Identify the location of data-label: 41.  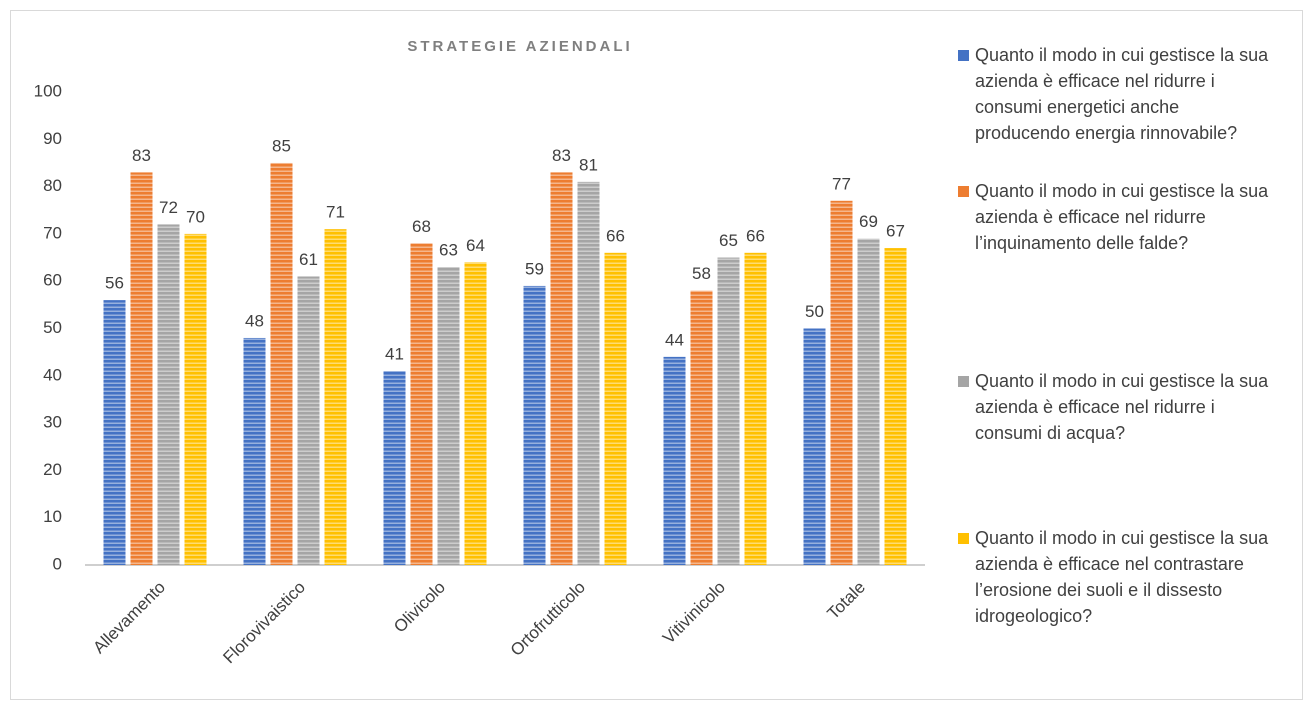
(394, 354).